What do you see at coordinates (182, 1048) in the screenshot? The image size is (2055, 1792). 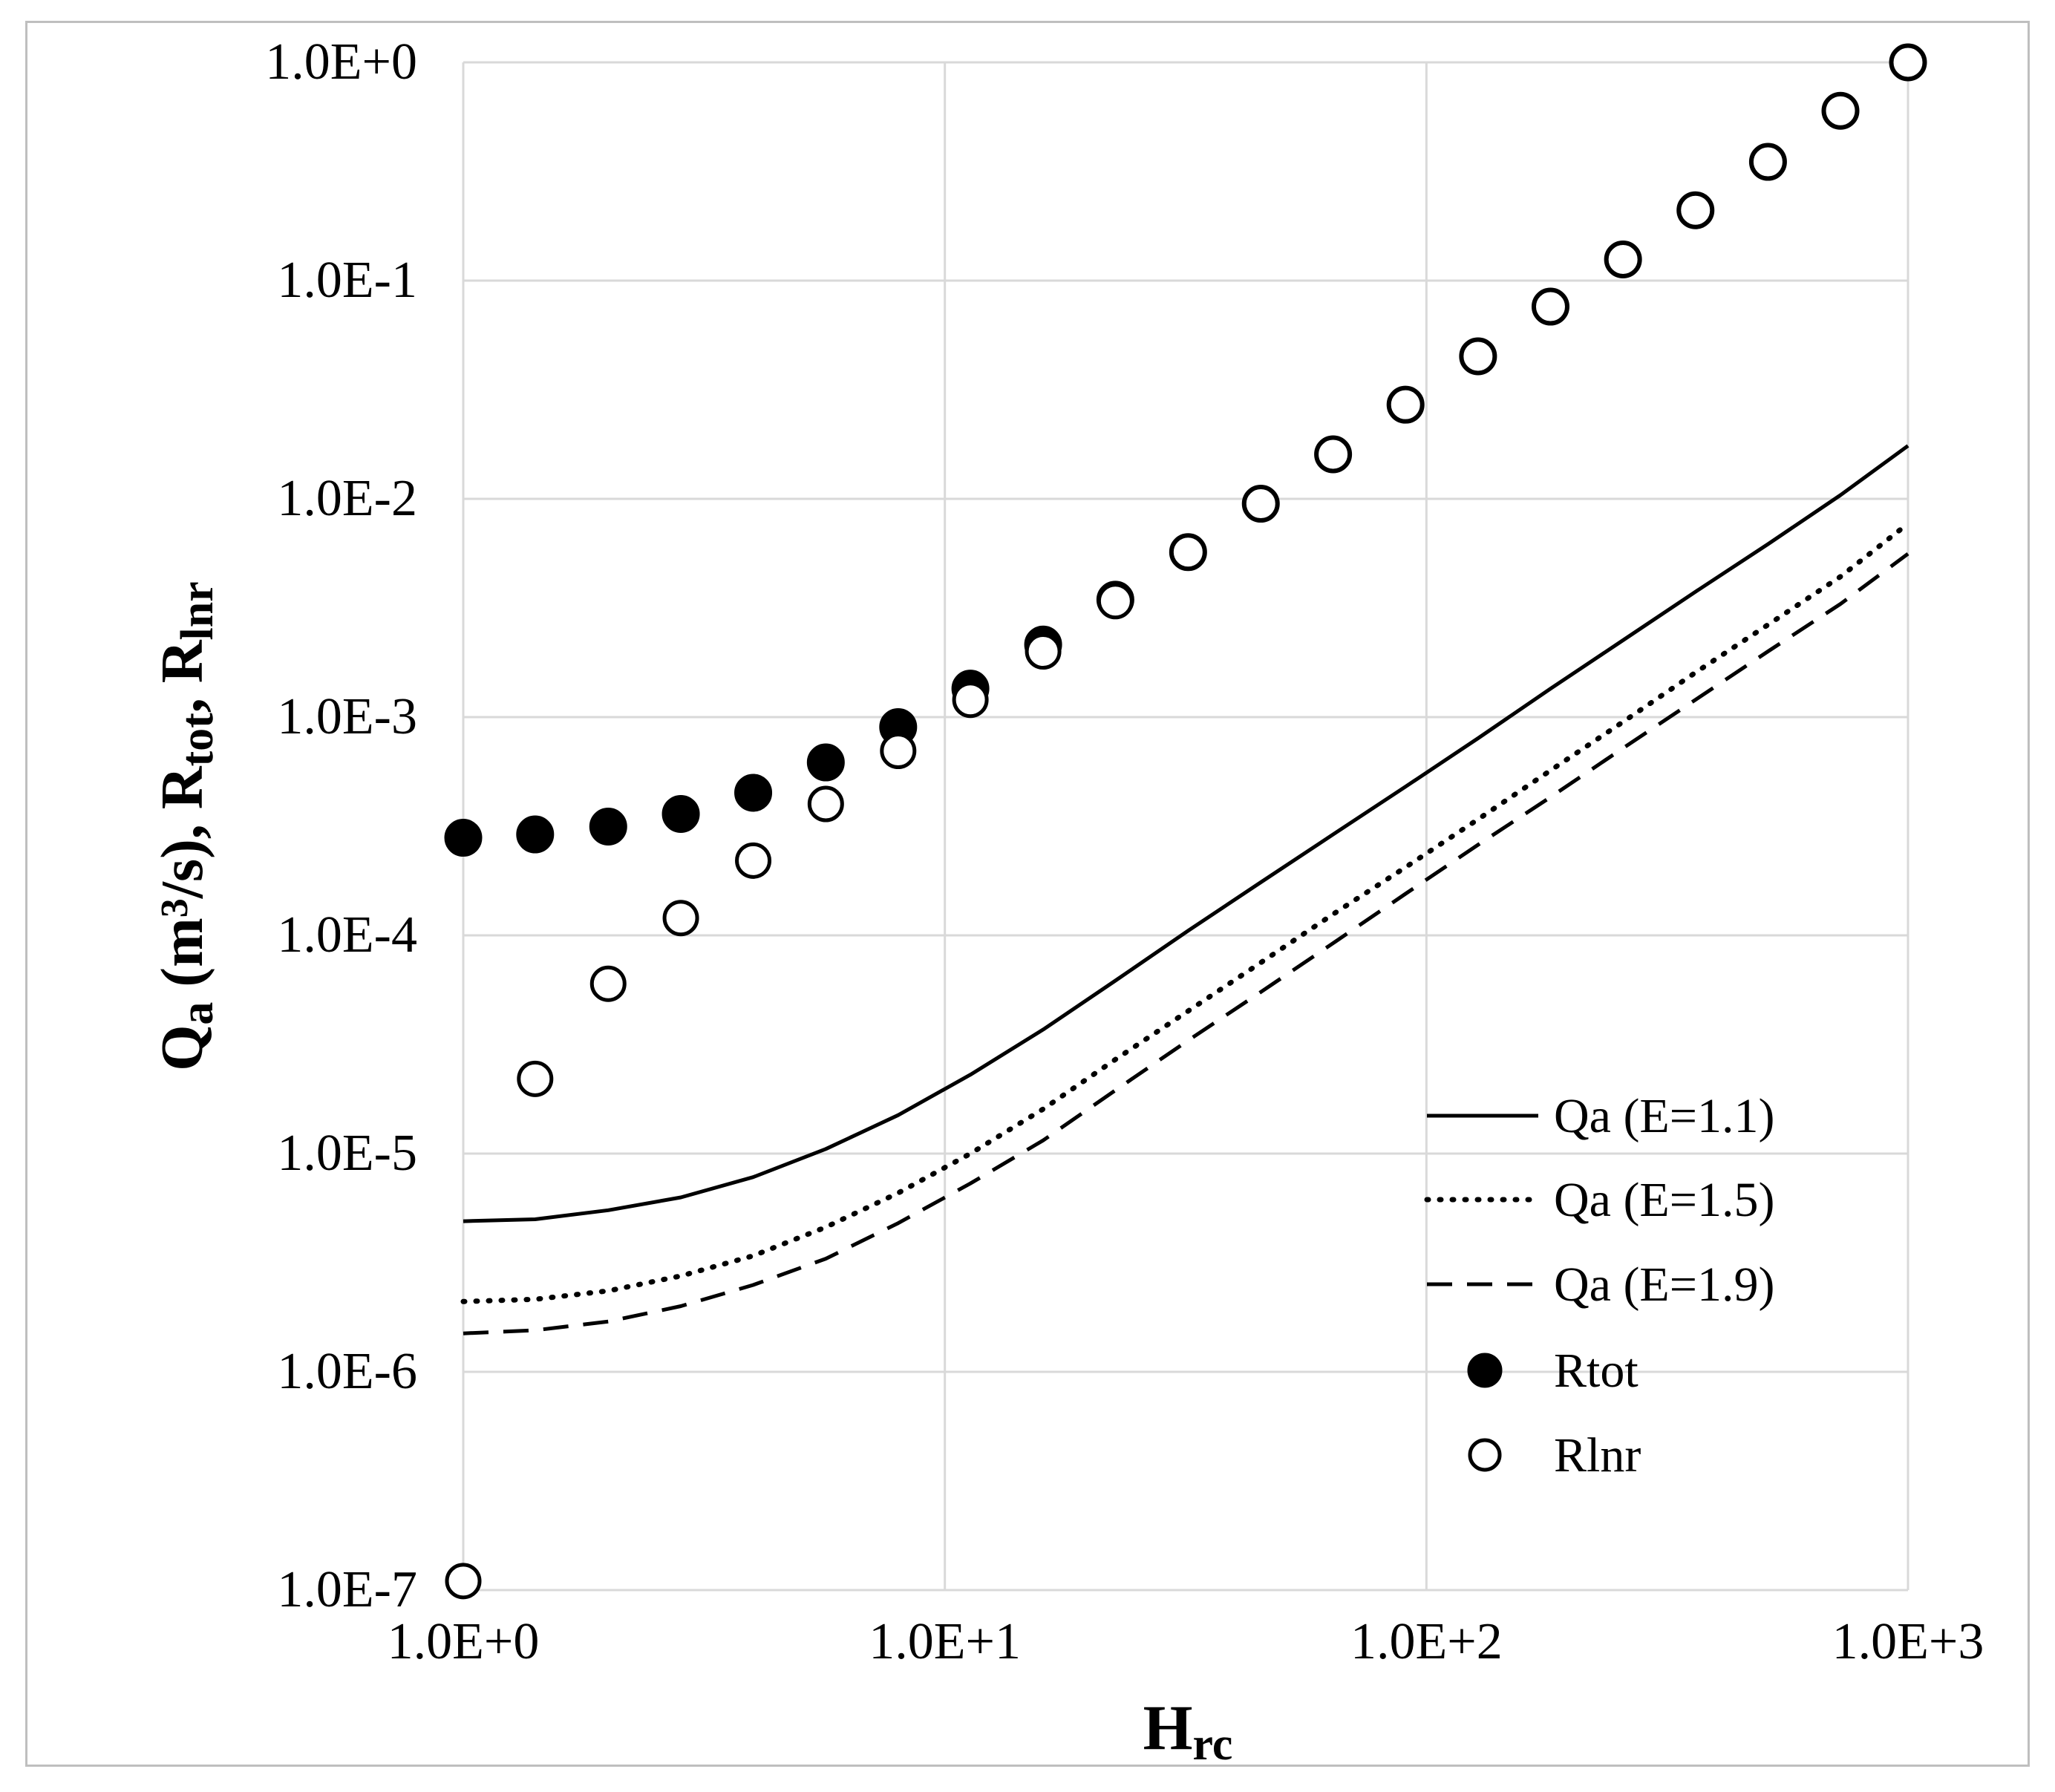 I see `y-axis-title-part: Q` at bounding box center [182, 1048].